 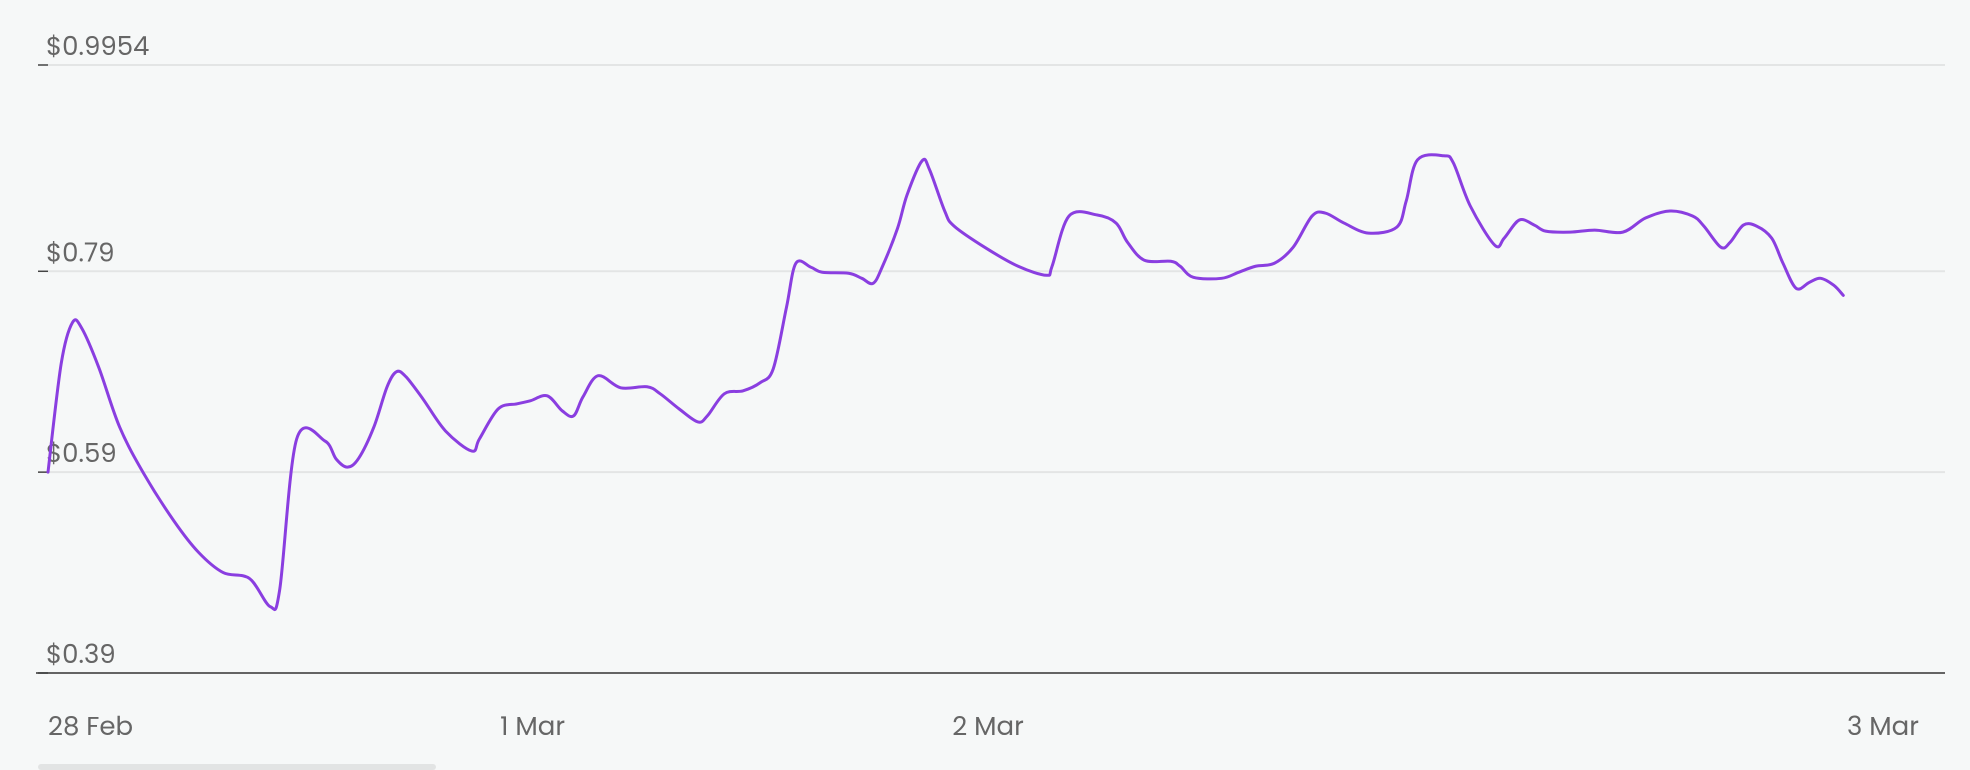 I want to click on y-tick-label: $0.39, so click(x=81, y=655).